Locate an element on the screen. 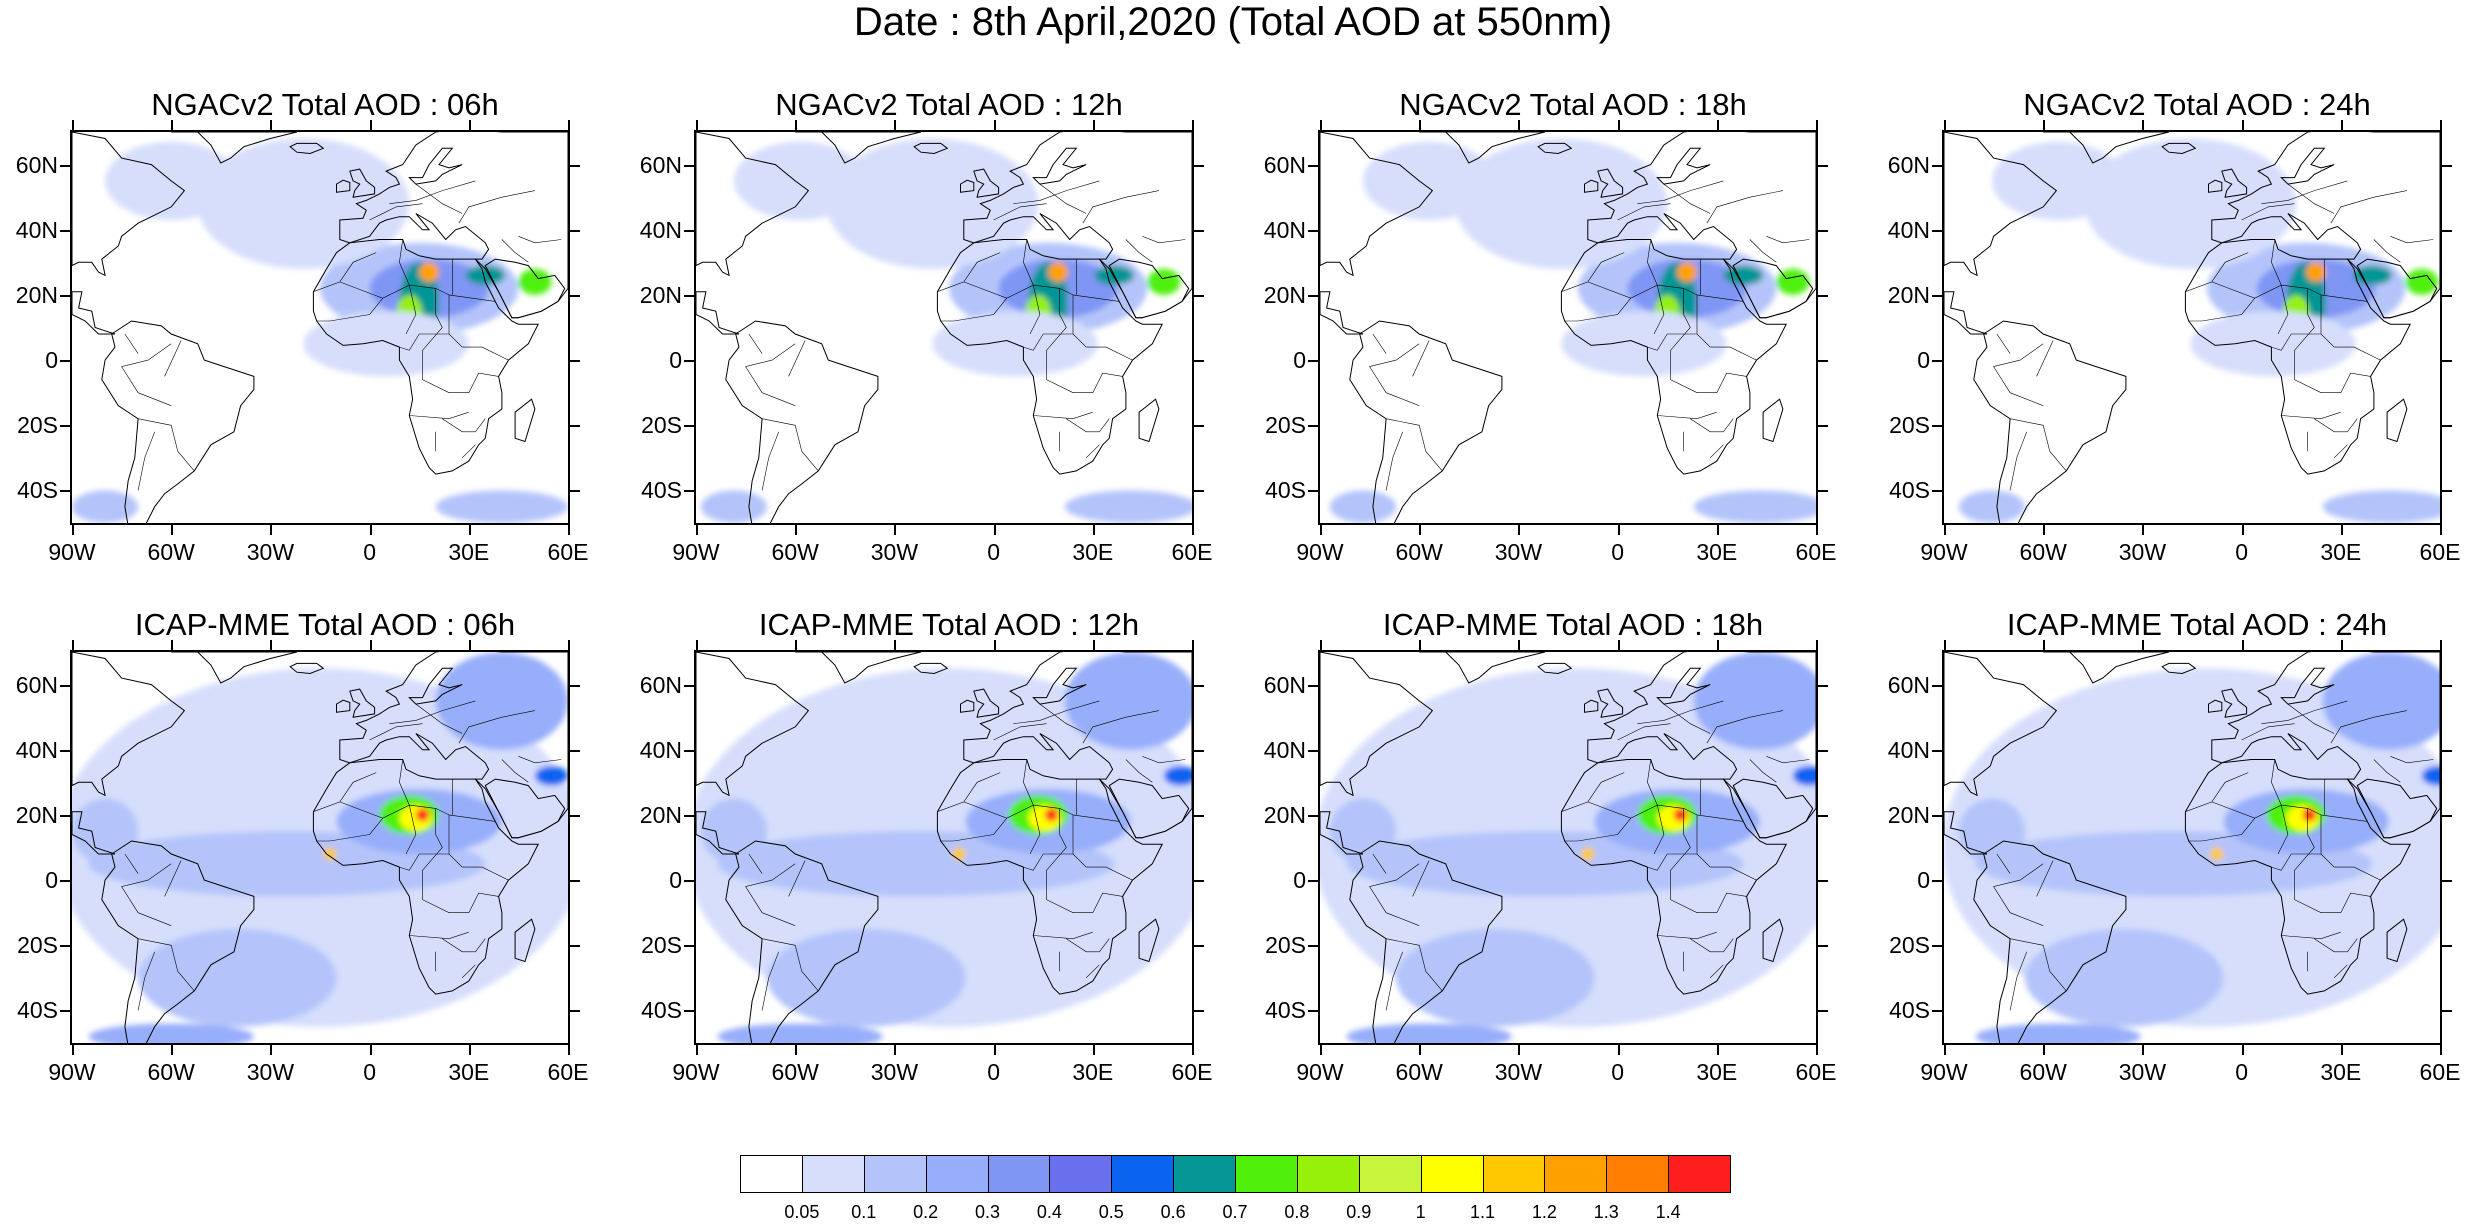 This screenshot has height=1224, width=2466. coastline-southAmerica is located at coordinates (1426, 421).